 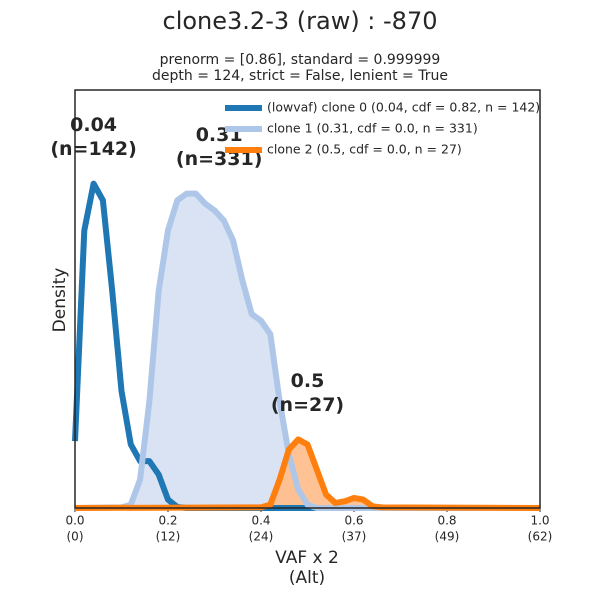 What do you see at coordinates (353, 521) in the screenshot?
I see `x-tick-label: 0.6` at bounding box center [353, 521].